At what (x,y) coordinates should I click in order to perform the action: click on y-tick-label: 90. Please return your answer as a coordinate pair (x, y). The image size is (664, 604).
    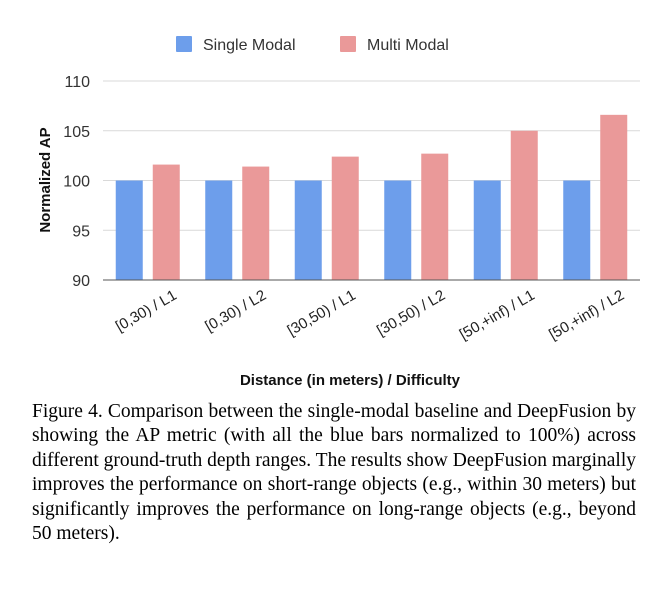
    Looking at the image, I should click on (81, 281).